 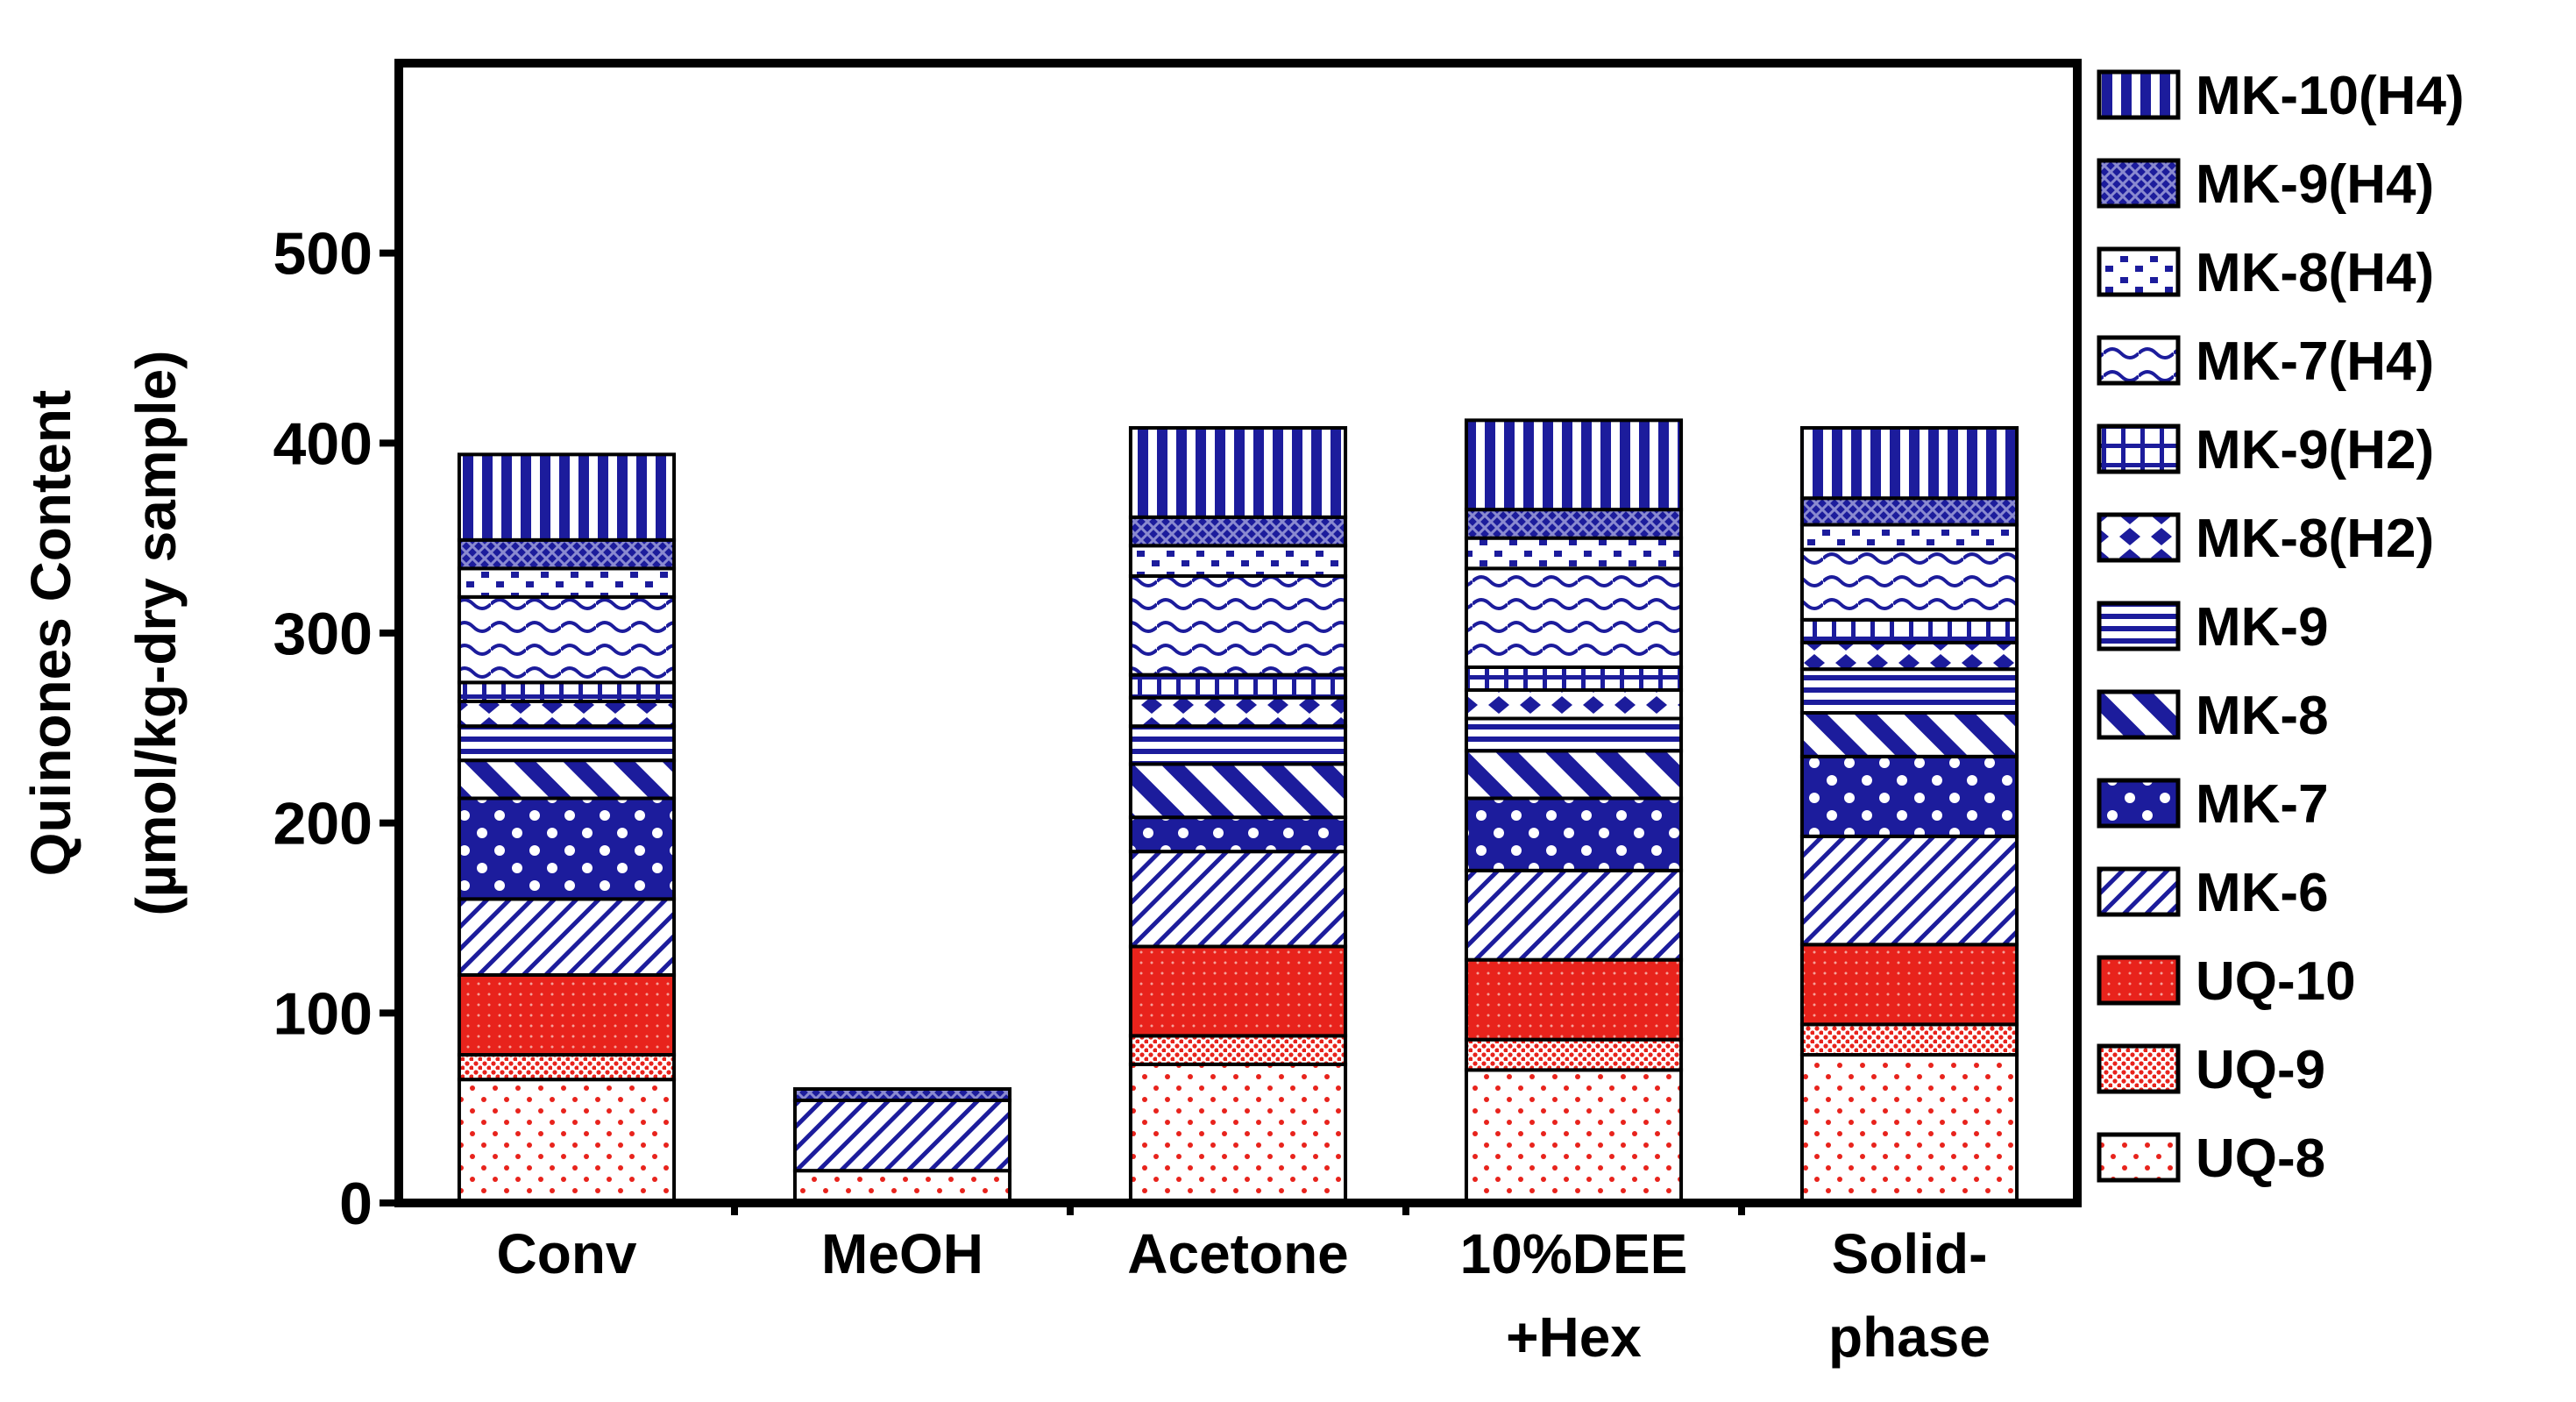 What do you see at coordinates (2262, 627) in the screenshot?
I see `legend-label: MK-9` at bounding box center [2262, 627].